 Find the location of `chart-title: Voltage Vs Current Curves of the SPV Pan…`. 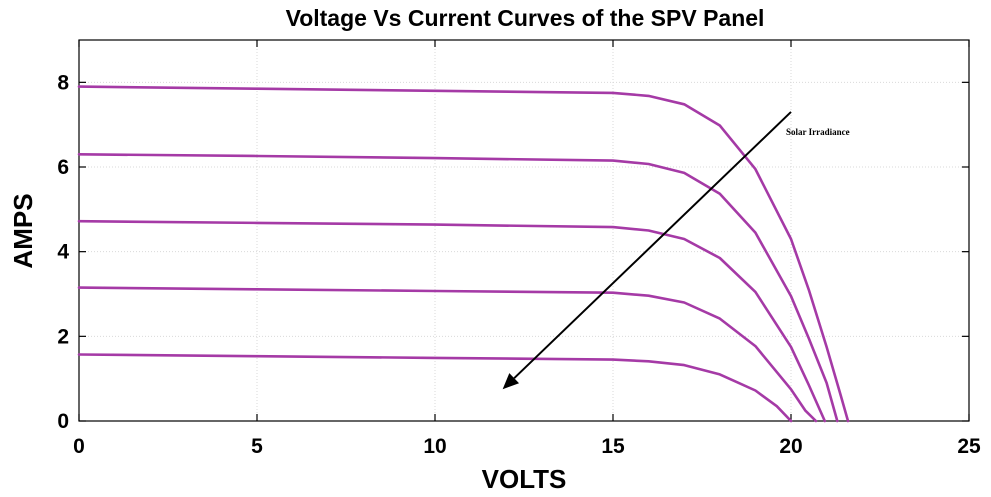

chart-title: Voltage Vs Current Curves of the SPV Pan… is located at coordinates (525, 18).